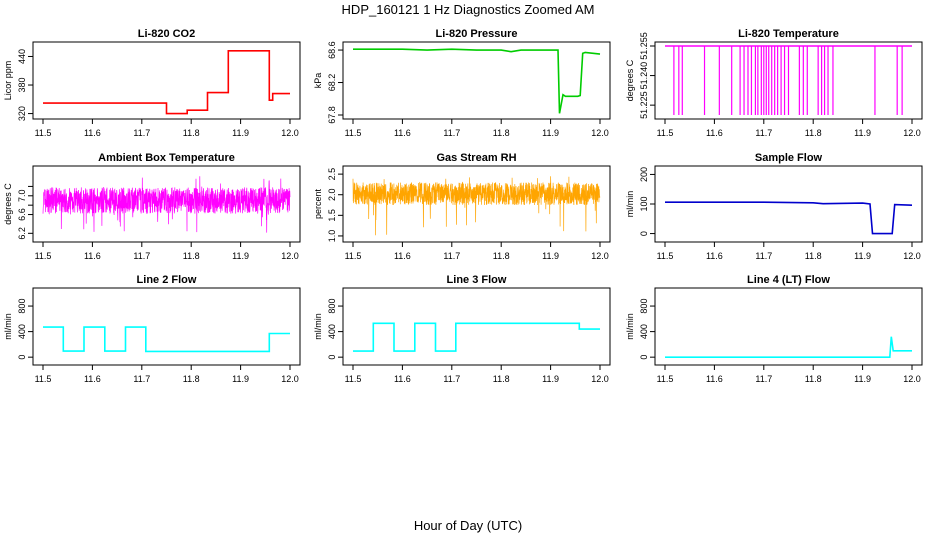 The height and width of the screenshot is (540, 936). What do you see at coordinates (332, 83) in the screenshot?
I see `y-tick-label: 68.2` at bounding box center [332, 83].